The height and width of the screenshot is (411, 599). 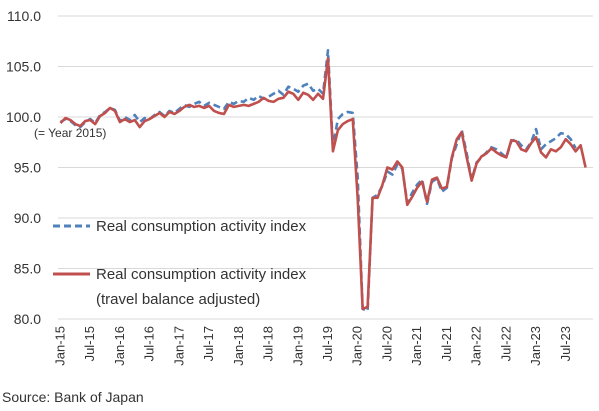 What do you see at coordinates (89, 343) in the screenshot?
I see `x-tick-label: Jul-15` at bounding box center [89, 343].